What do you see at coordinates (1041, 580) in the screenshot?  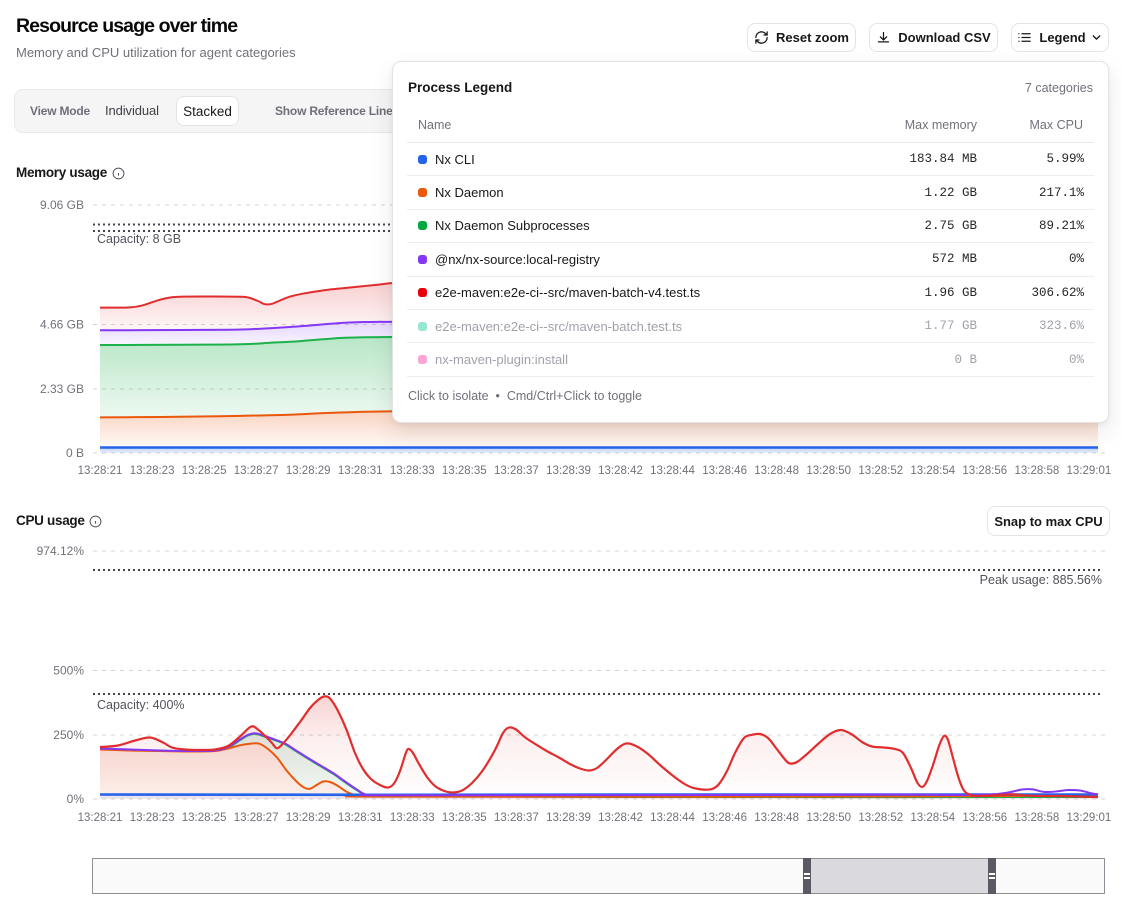 I see `svg-text: Peak usage: 885.56%` at bounding box center [1041, 580].